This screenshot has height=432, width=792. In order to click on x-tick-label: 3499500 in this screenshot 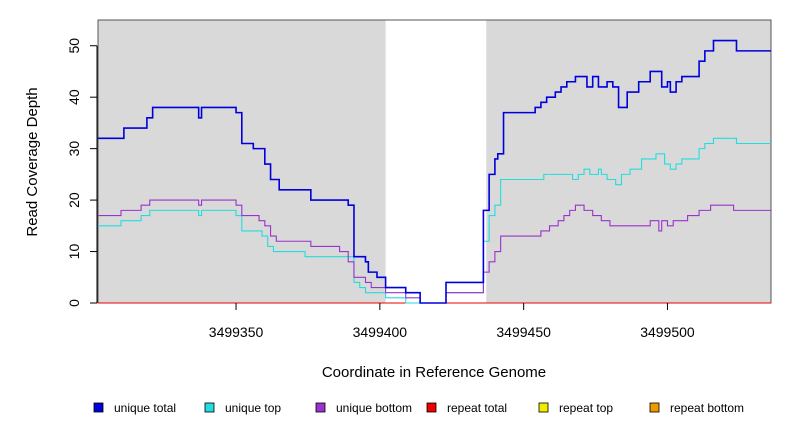, I will do `click(667, 332)`.